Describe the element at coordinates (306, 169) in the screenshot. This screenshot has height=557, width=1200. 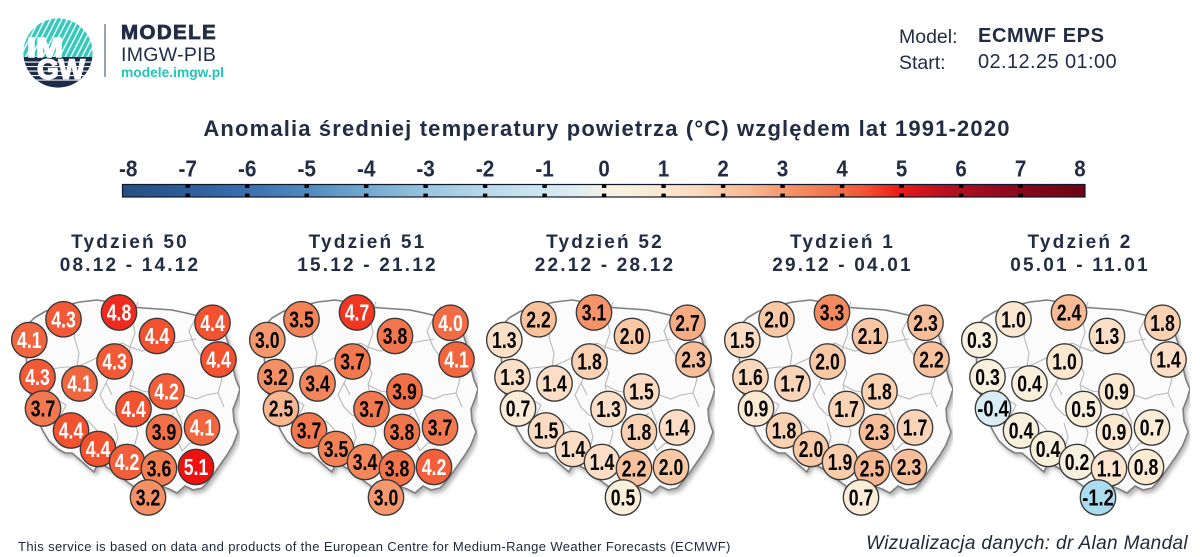
I see `svg-text: -5` at that location.